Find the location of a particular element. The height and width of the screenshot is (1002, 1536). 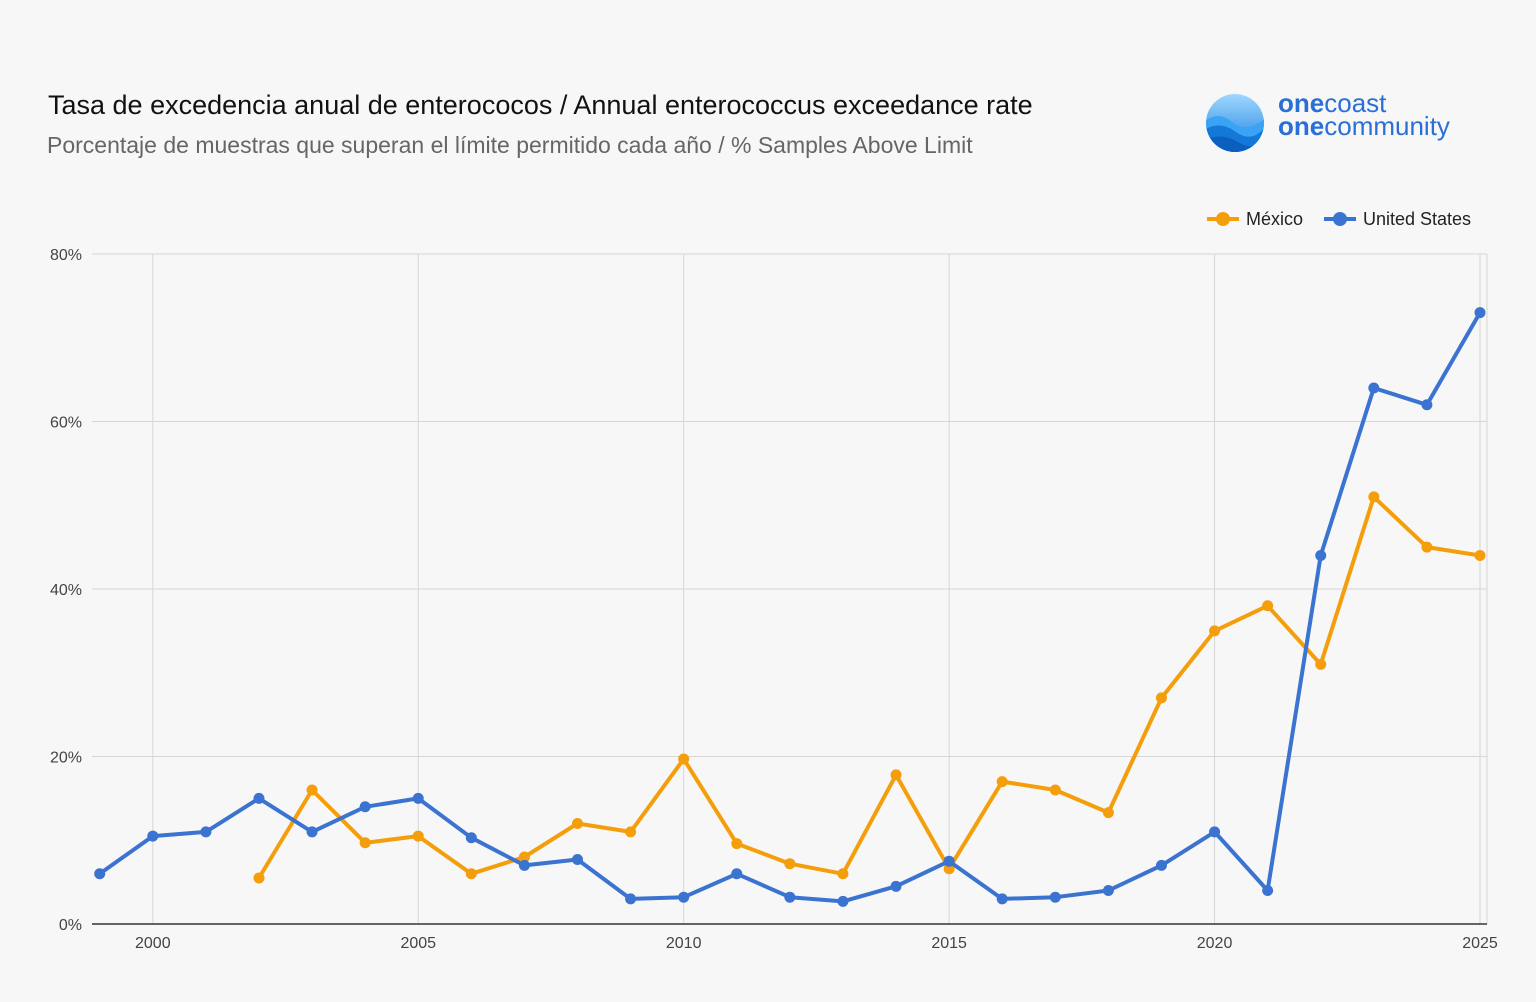

legend-item-1: United States is located at coordinates (1397, 219).